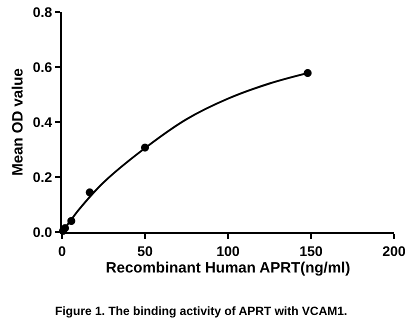  I want to click on x-tick-label: 0, so click(62, 250).